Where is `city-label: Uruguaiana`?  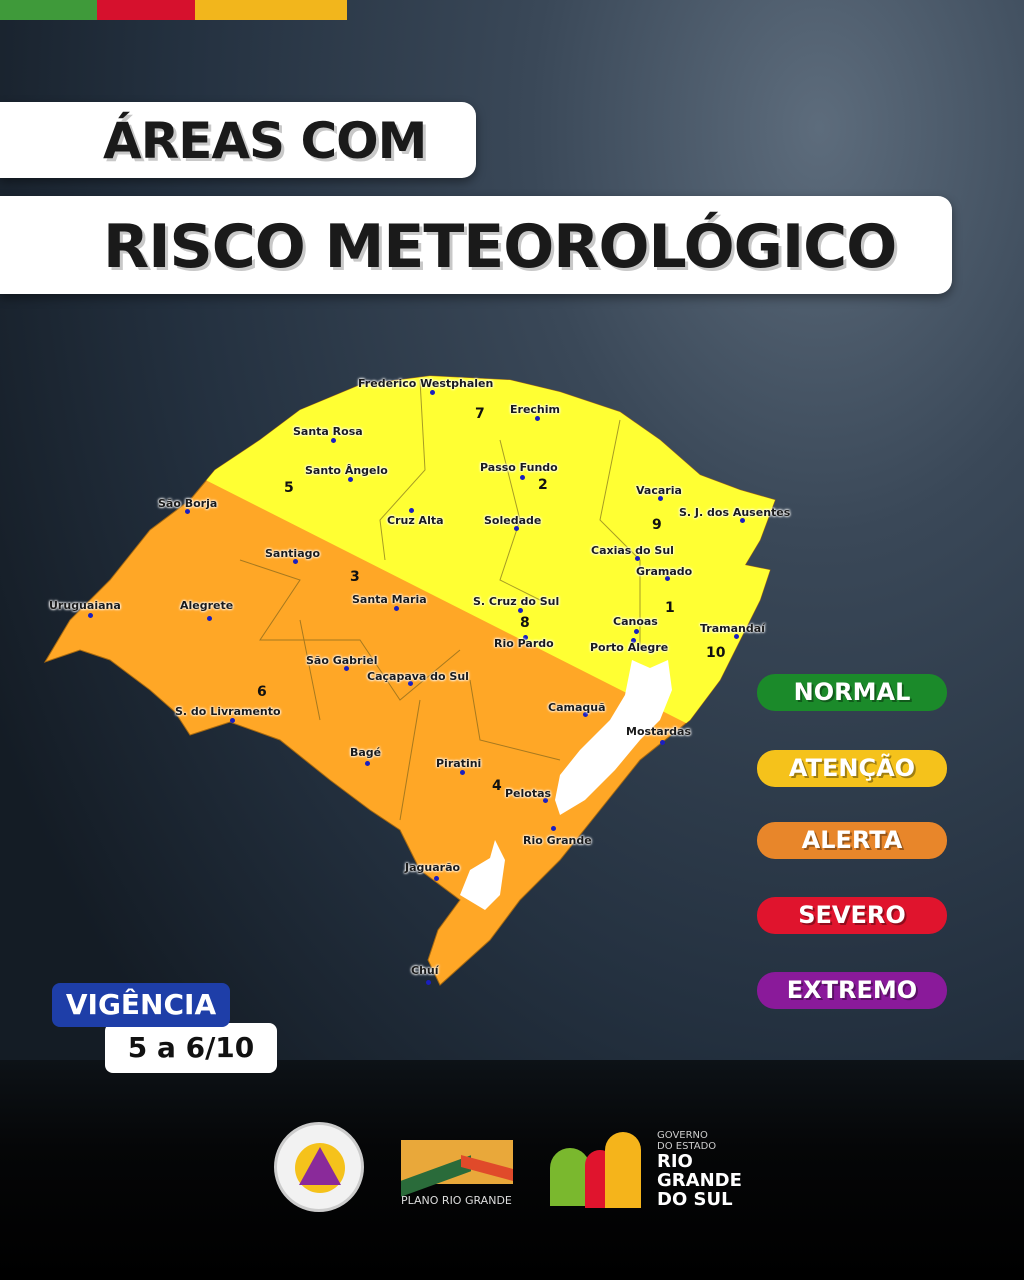
city-label: Uruguaiana is located at coordinates (85, 605).